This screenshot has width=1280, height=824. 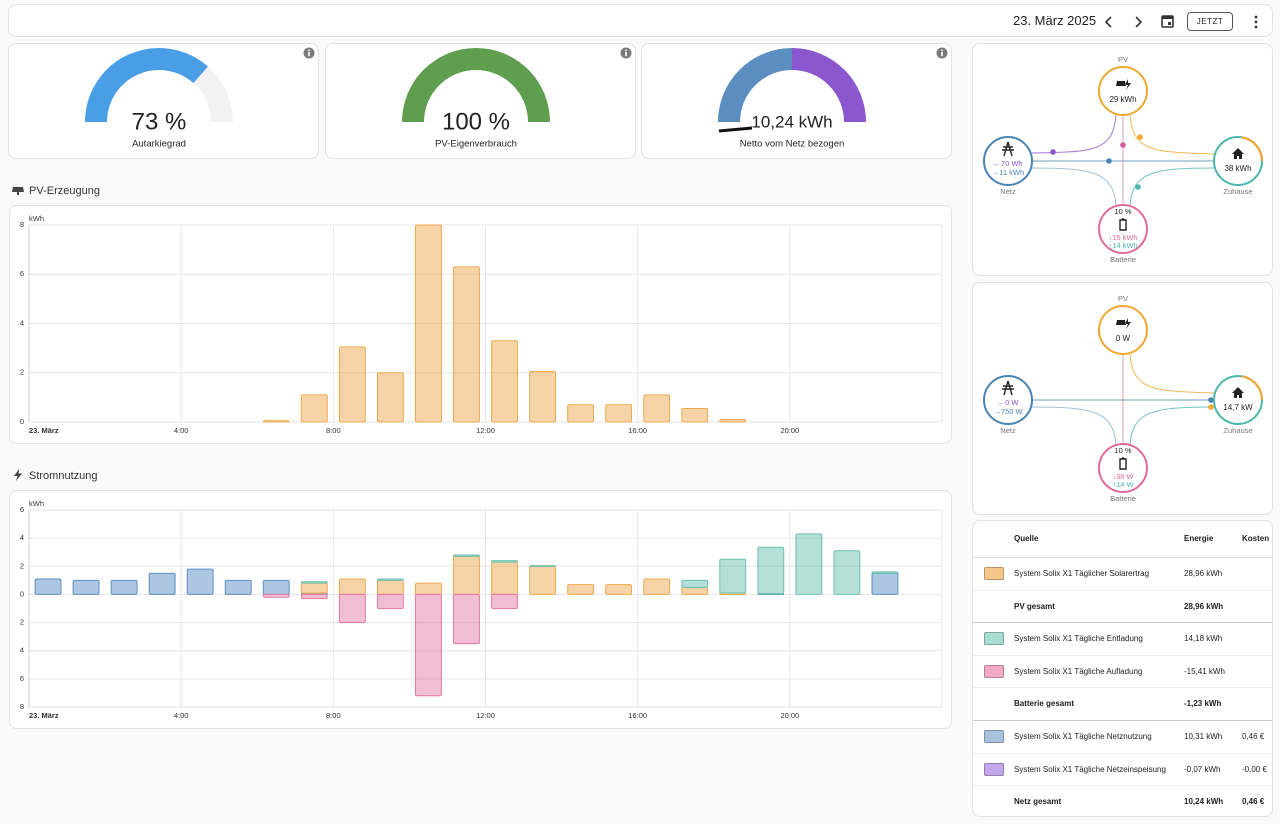 What do you see at coordinates (1122, 800) in the screenshot?
I see `total-row: Netz gesamt 10,24 kWh 0,46 €` at bounding box center [1122, 800].